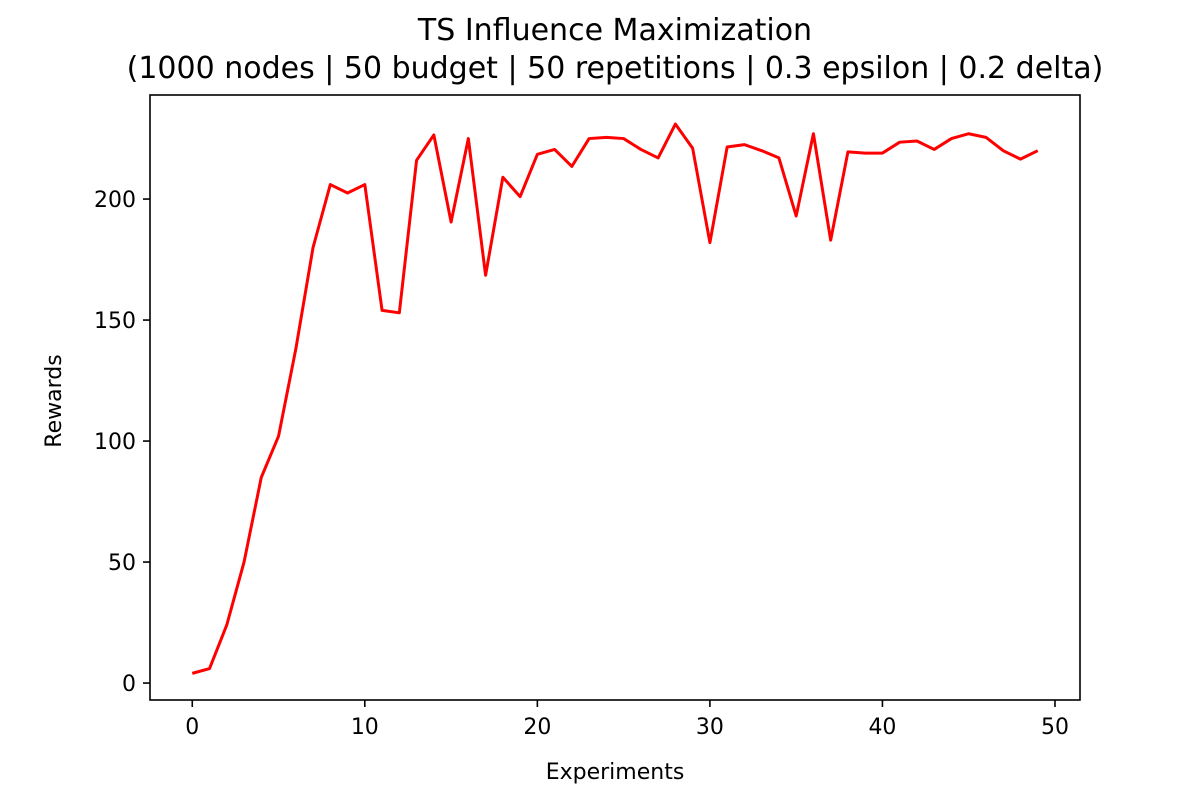 The height and width of the screenshot is (804, 1200). I want to click on y-tick-label: 100, so click(115, 442).